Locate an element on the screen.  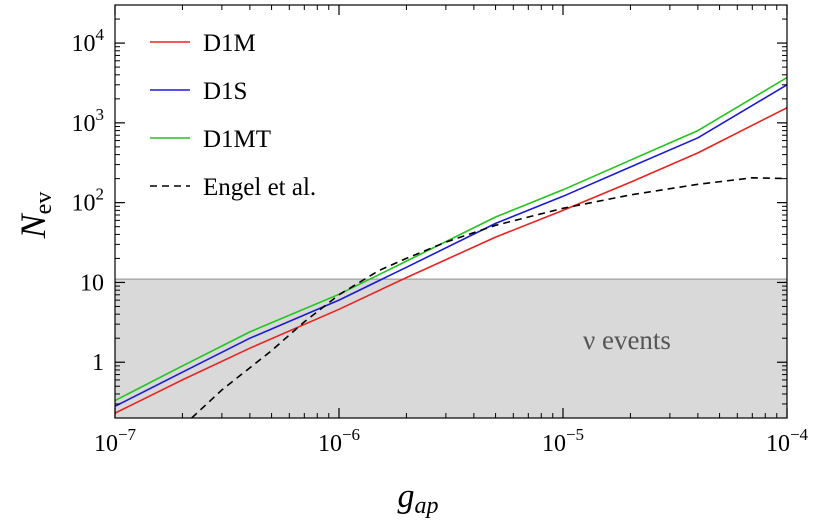
x-axis-label: gap is located at coordinates (418, 498).